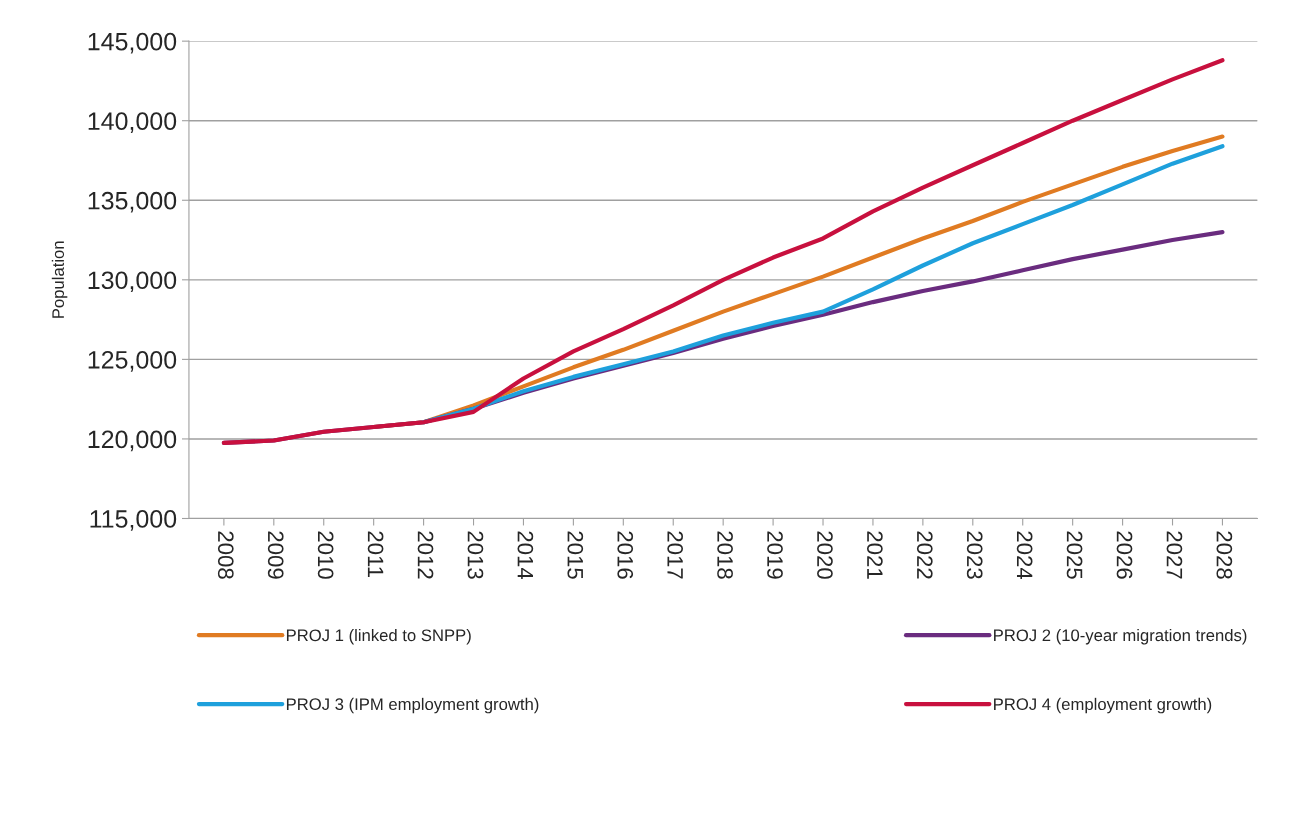 The width and height of the screenshot is (1303, 823). Describe the element at coordinates (1024, 555) in the screenshot. I see `x-tick-label: 2024` at that location.